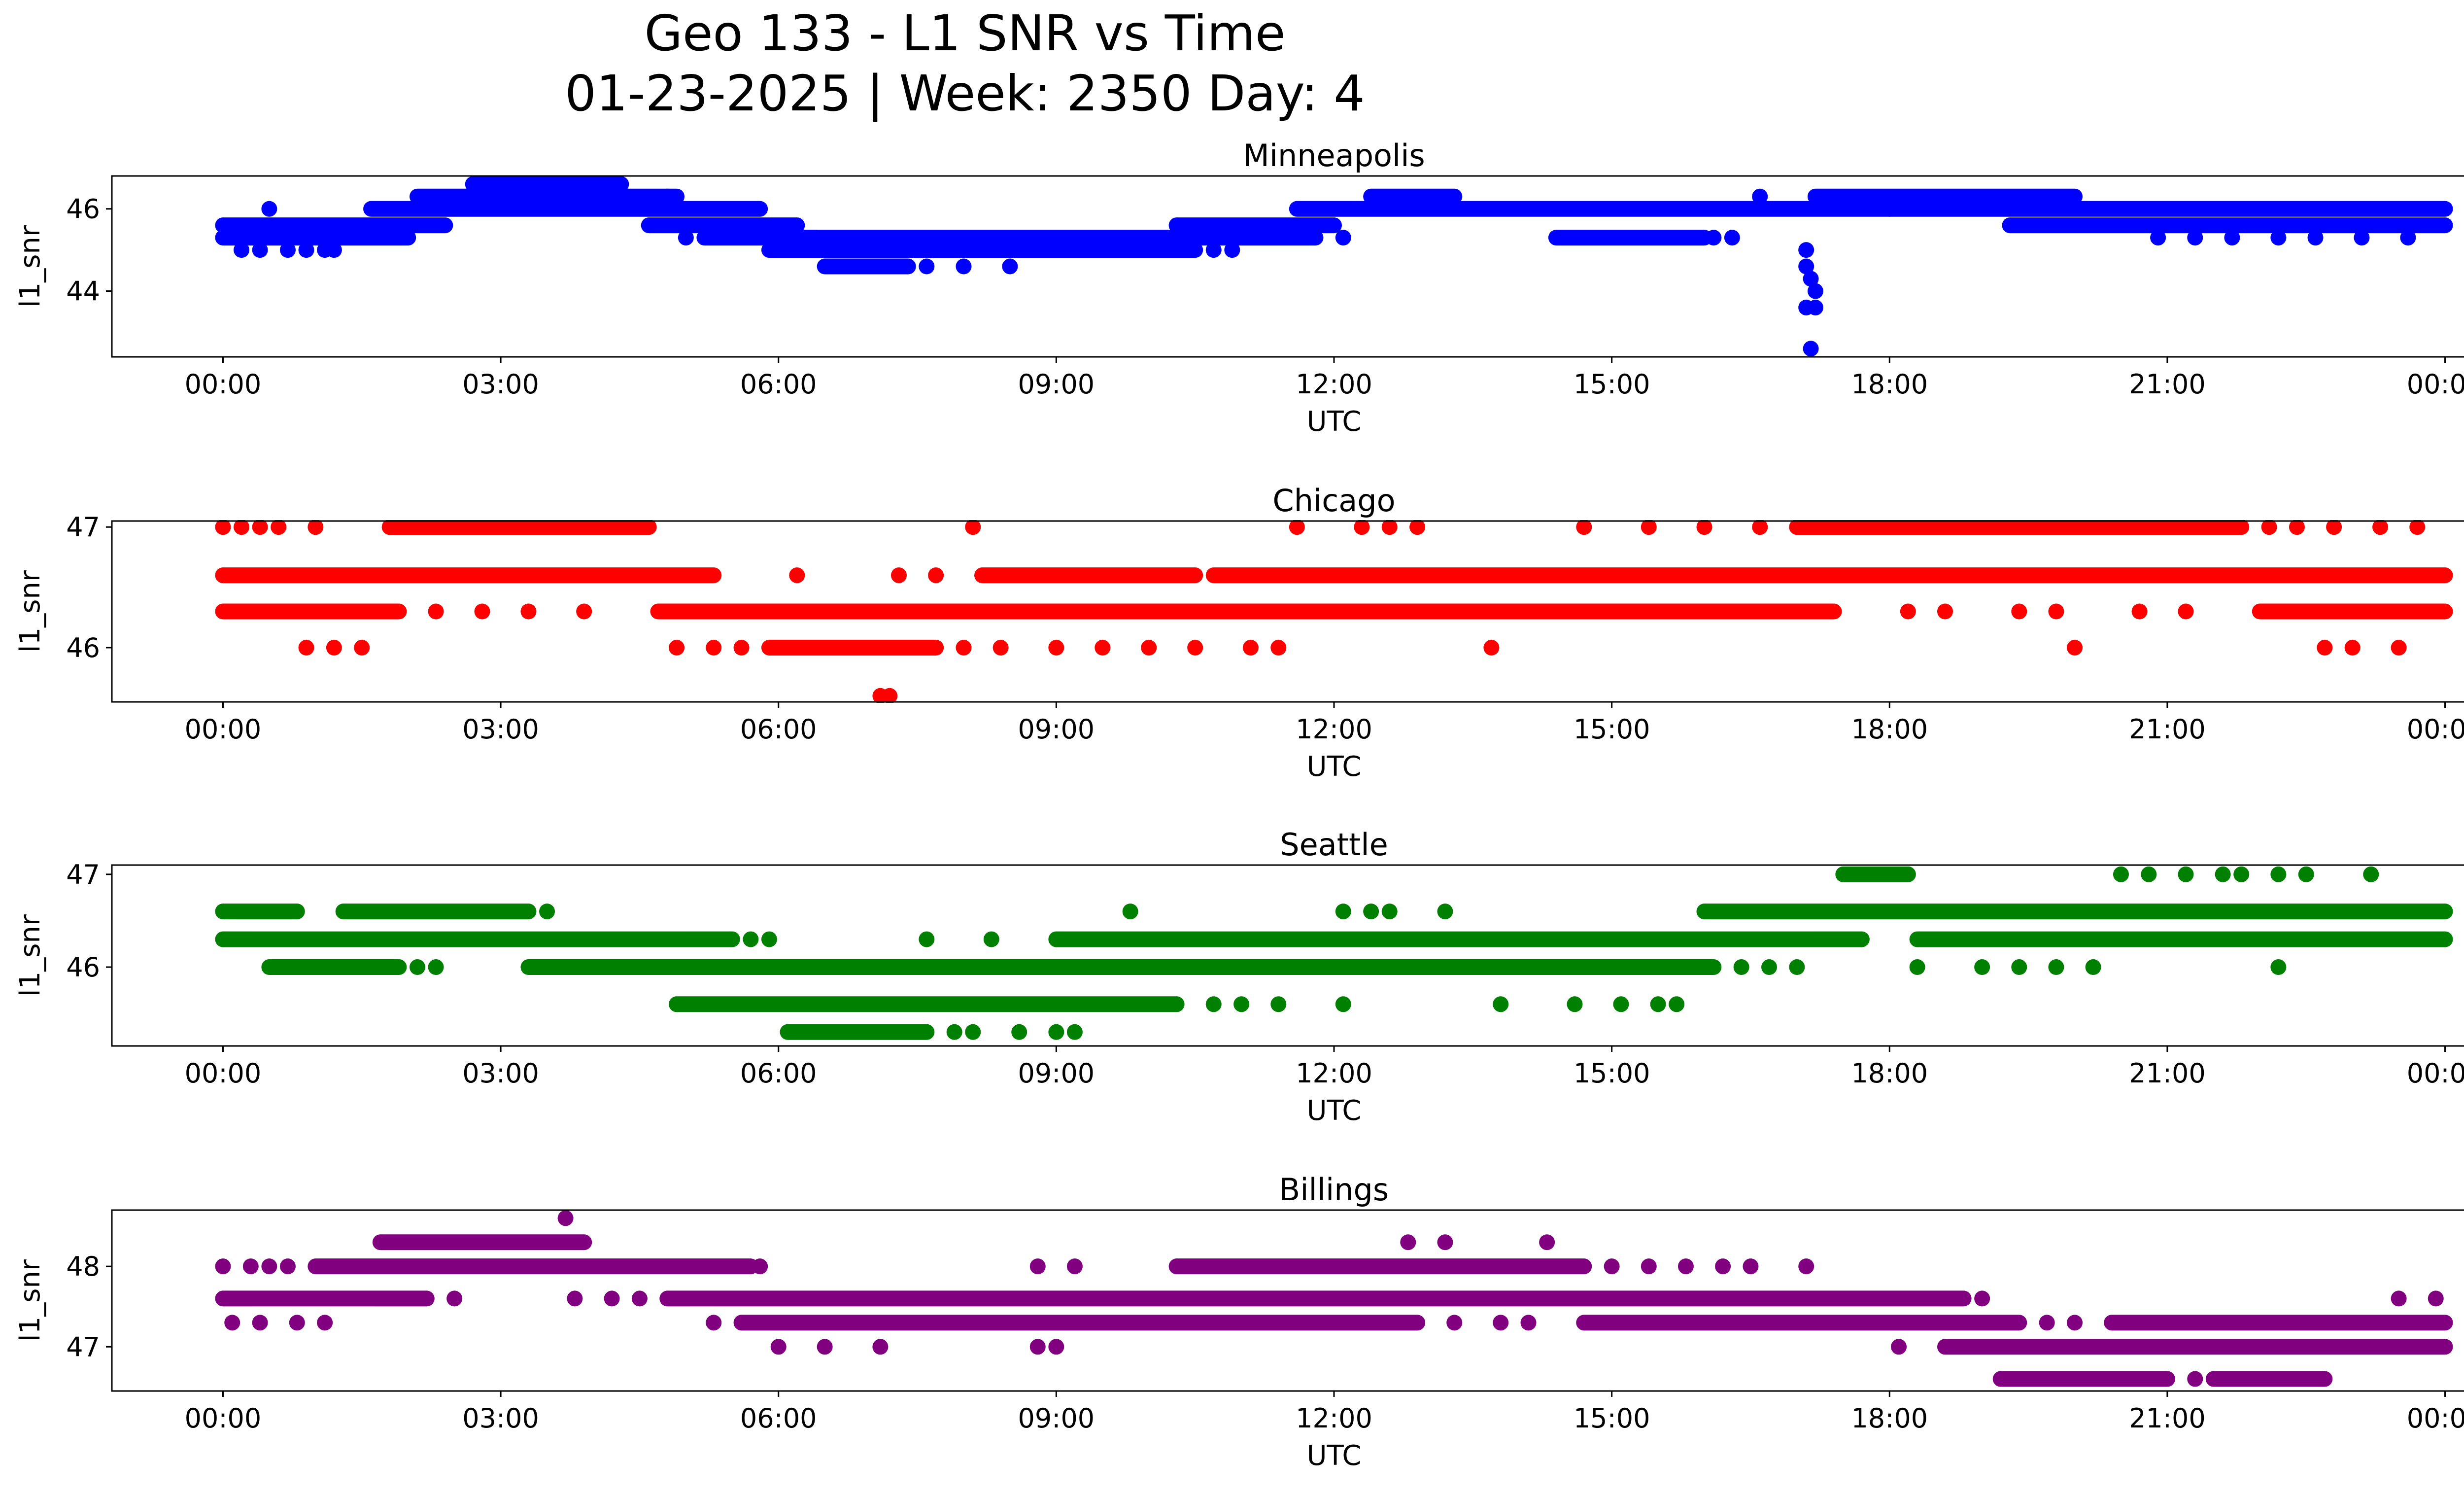 The width and height of the screenshot is (2464, 1495). Describe the element at coordinates (1889, 1418) in the screenshot. I see `x-tick-label: 18:00` at that location.